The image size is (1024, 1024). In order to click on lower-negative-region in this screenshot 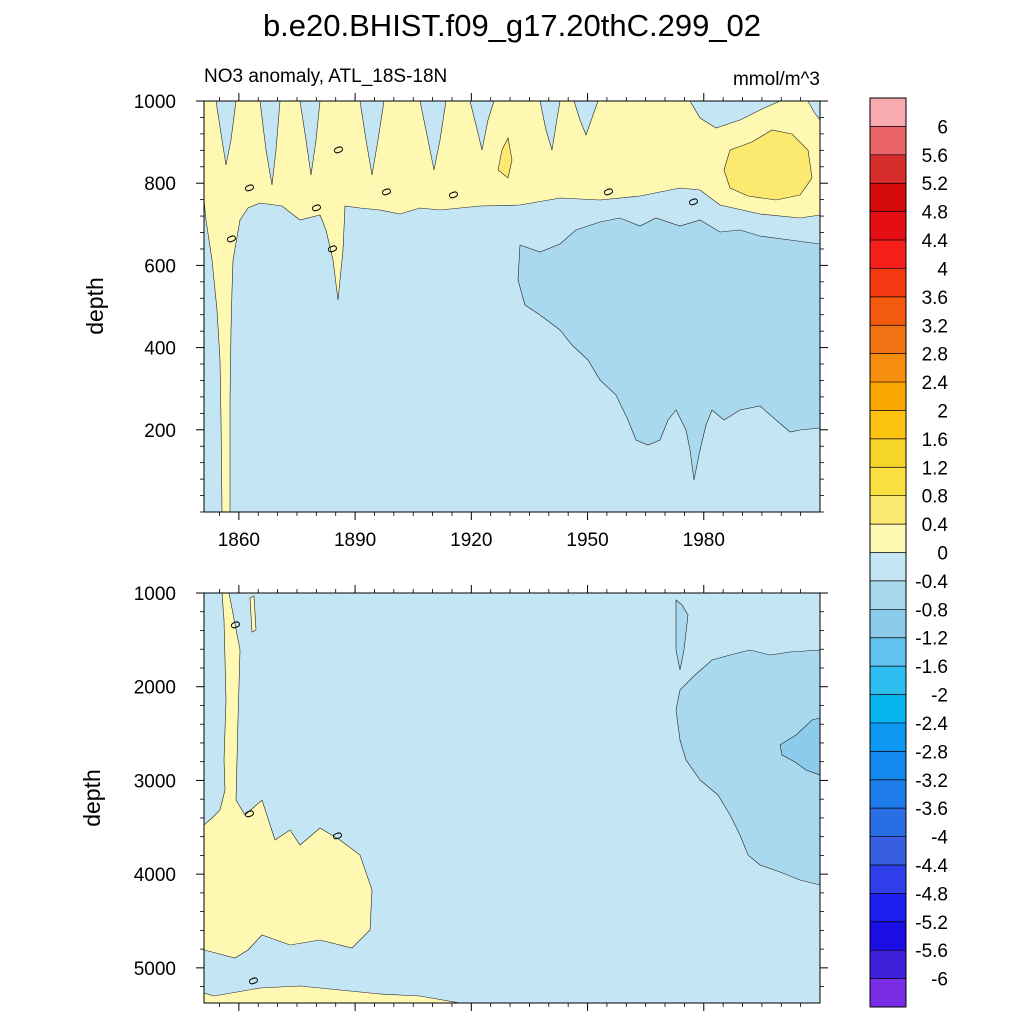, I will do `click(747, 742)`.